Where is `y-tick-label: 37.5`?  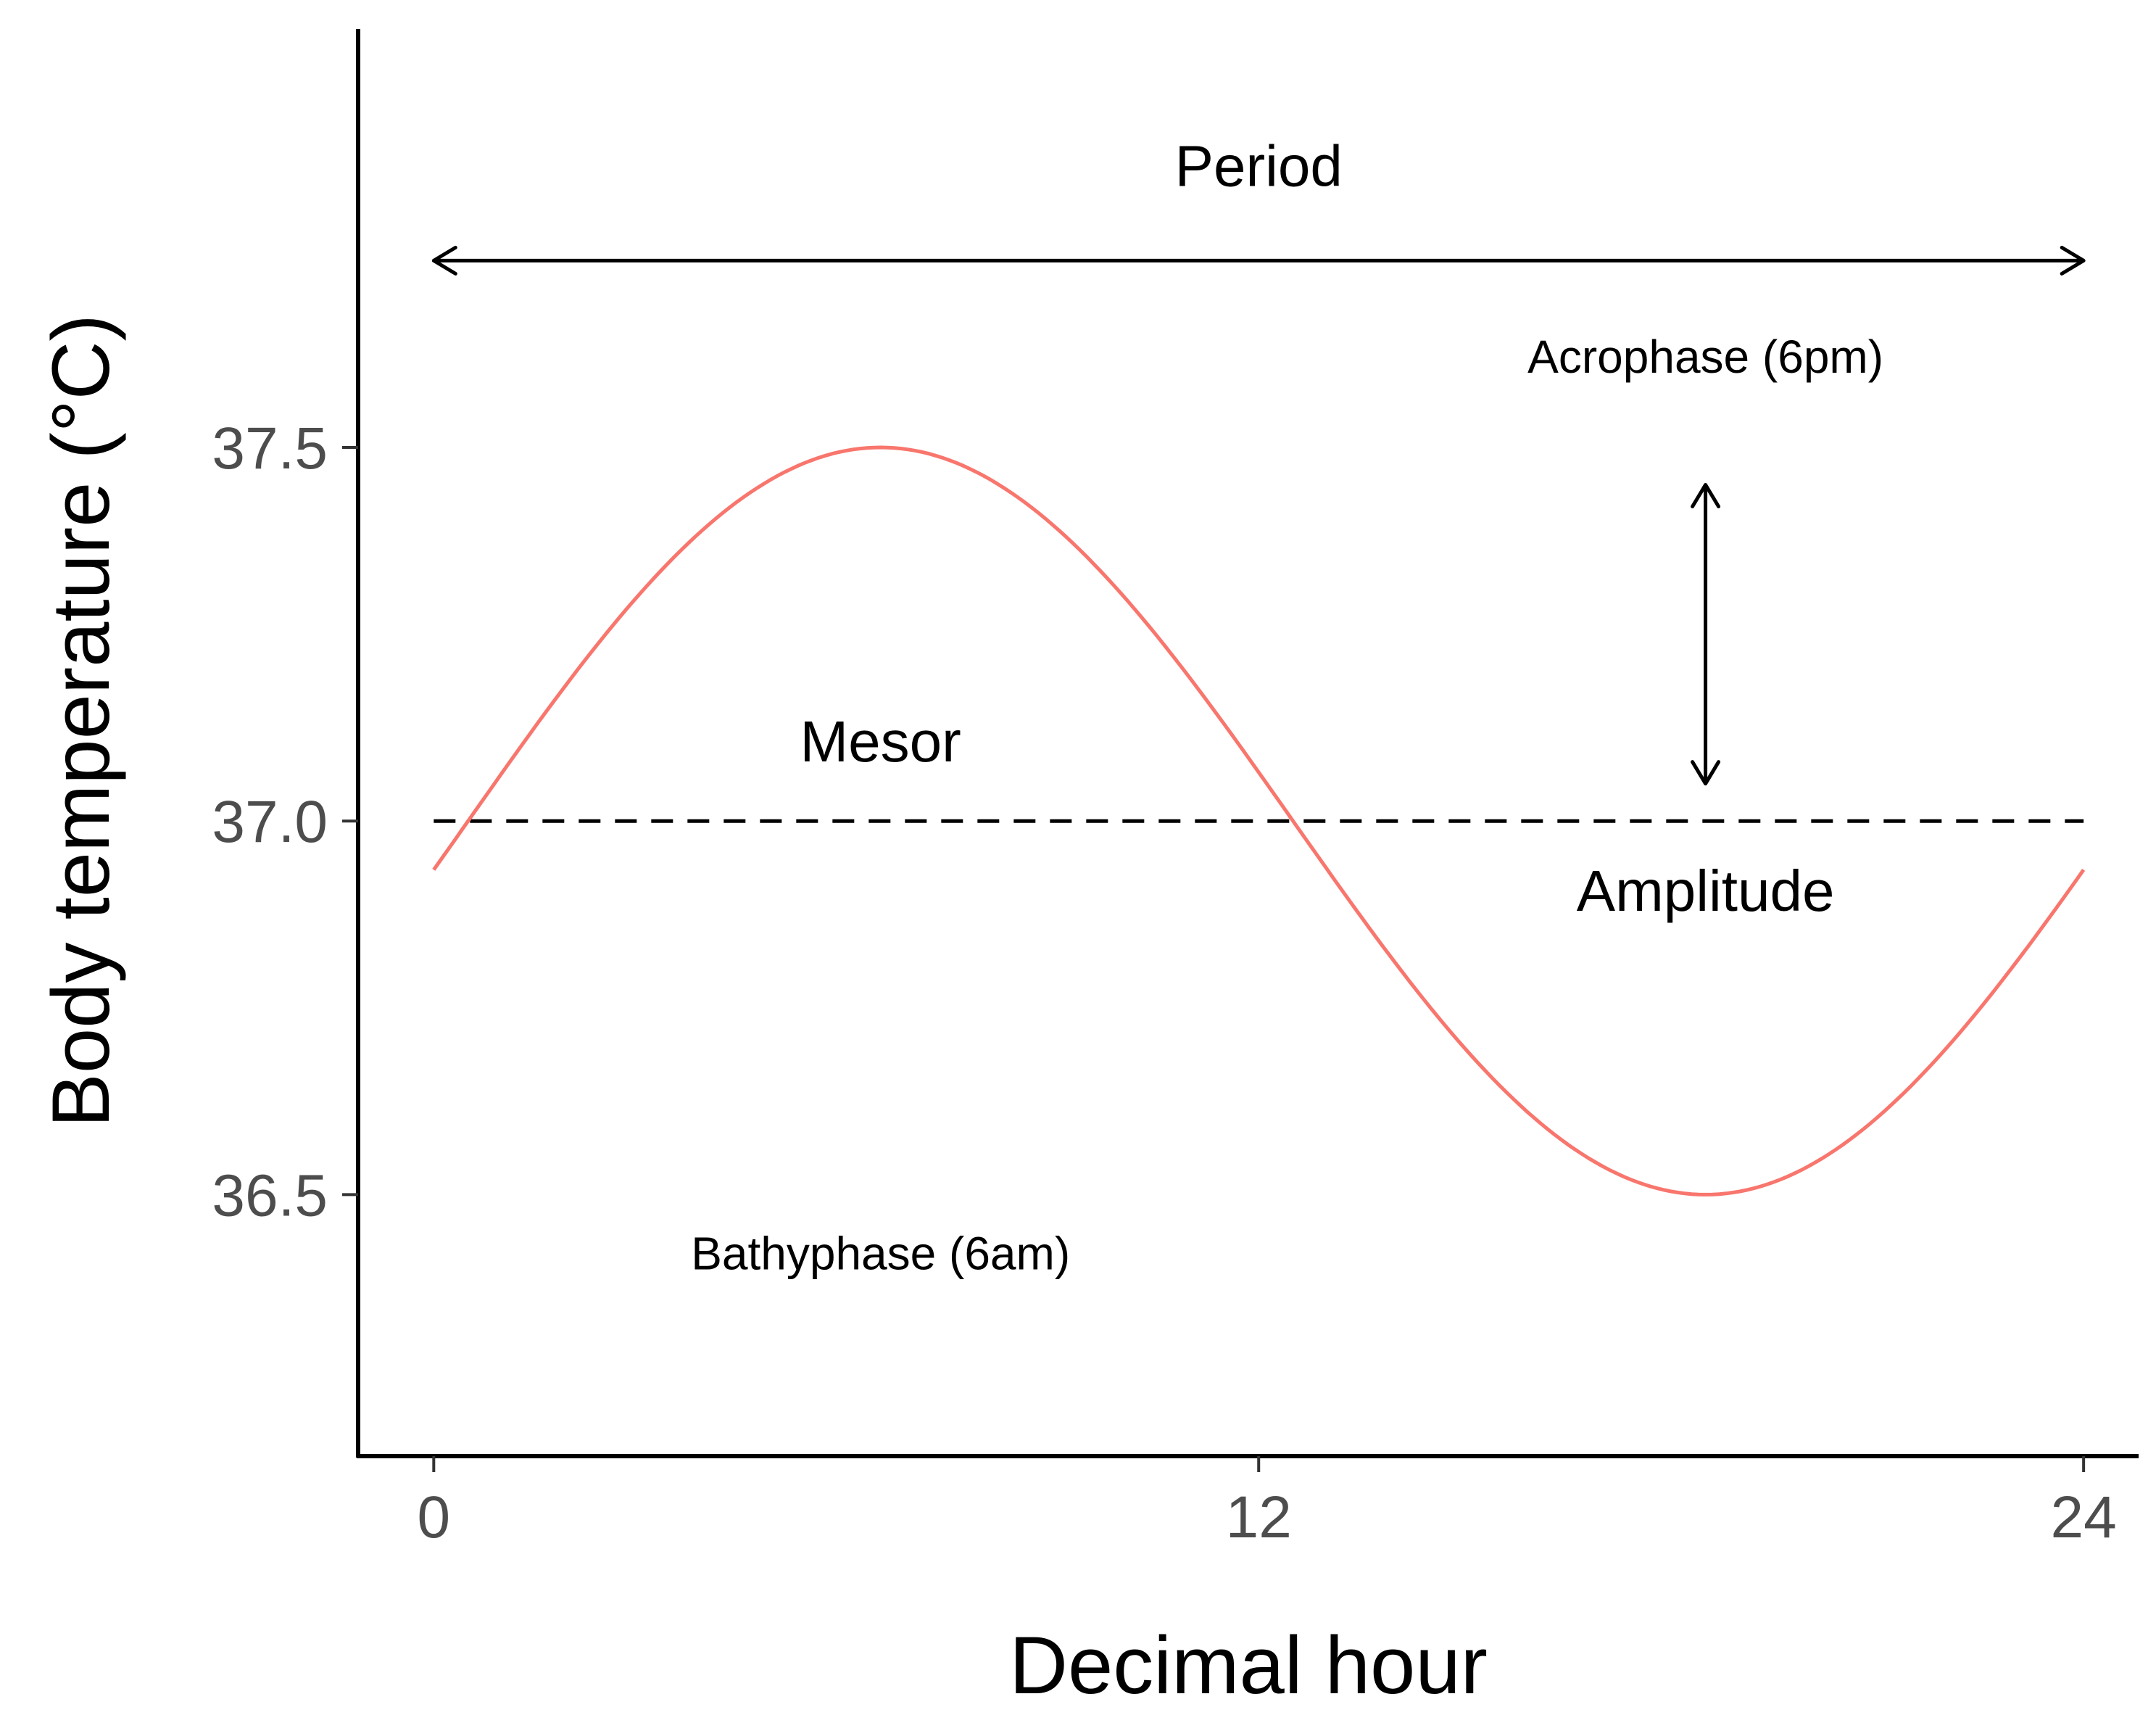
y-tick-label: 37.5 is located at coordinates (270, 449).